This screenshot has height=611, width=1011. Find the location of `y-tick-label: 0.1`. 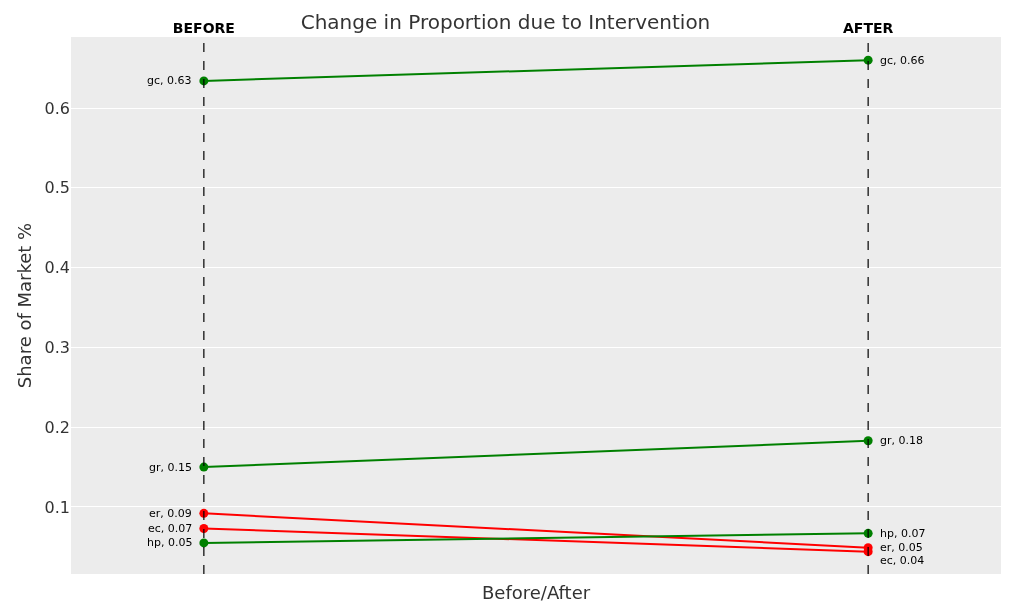

y-tick-label: 0.1 is located at coordinates (57, 507).